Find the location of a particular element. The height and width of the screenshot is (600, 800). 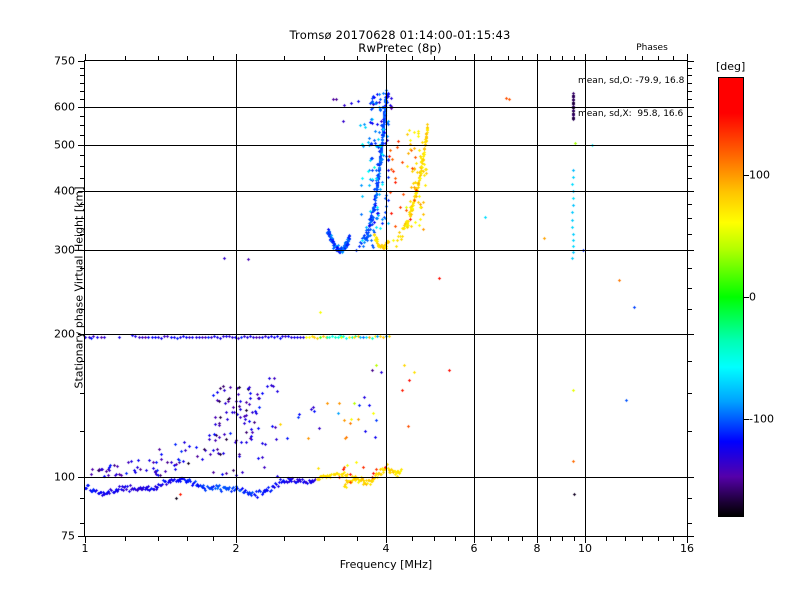

colorbar-tick-label: -100 is located at coordinates (761, 419).